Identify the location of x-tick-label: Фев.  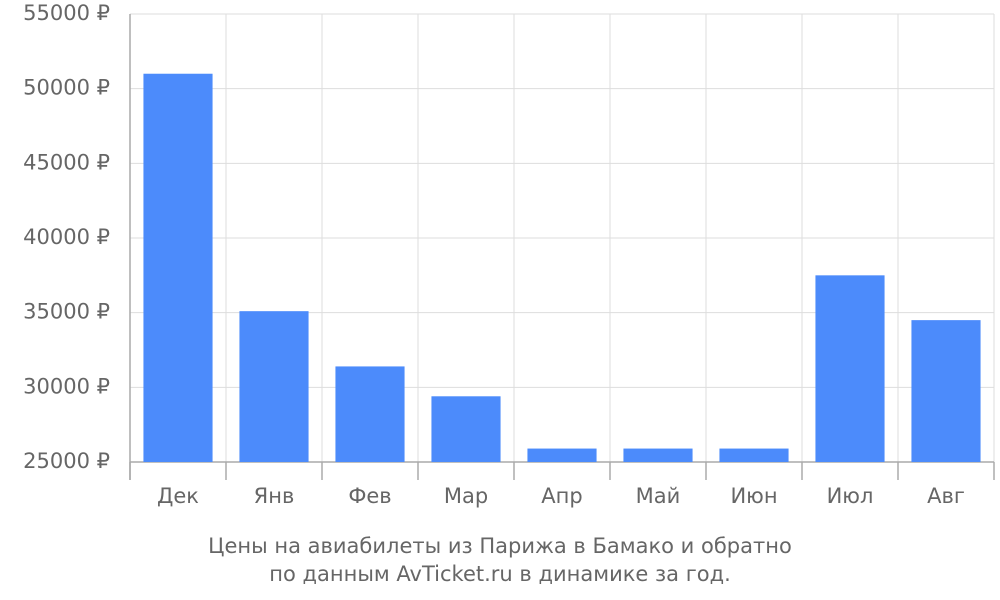
(369, 496).